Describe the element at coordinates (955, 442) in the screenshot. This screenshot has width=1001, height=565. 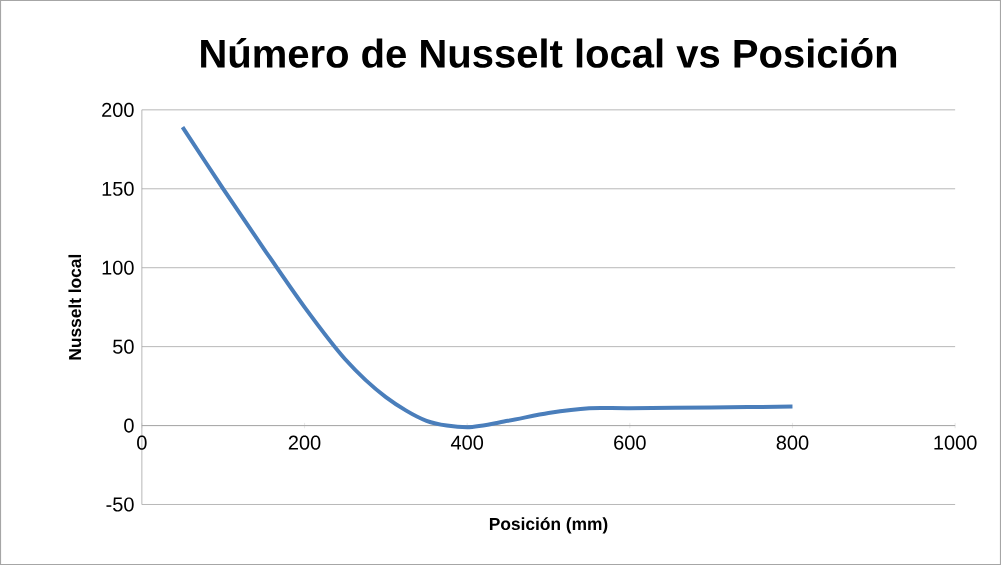
I see `x-tick-label: 1000` at that location.